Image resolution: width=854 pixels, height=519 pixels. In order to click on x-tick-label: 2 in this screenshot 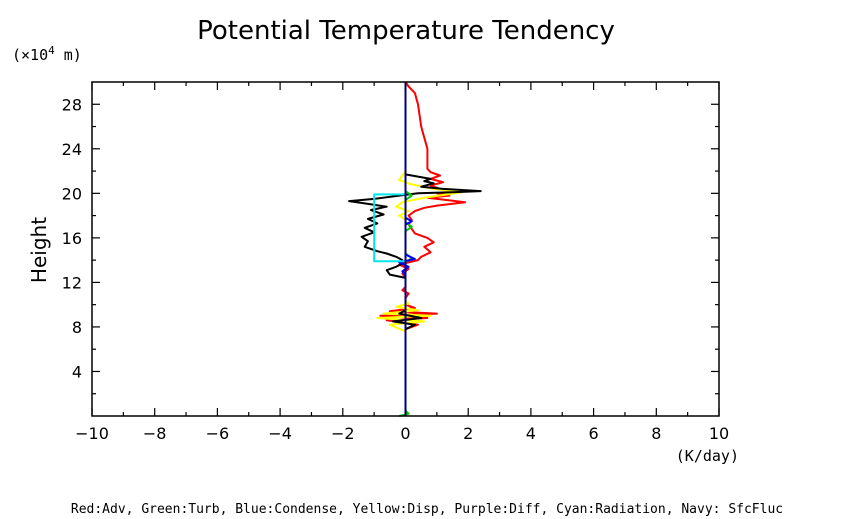, I will do `click(468, 433)`.